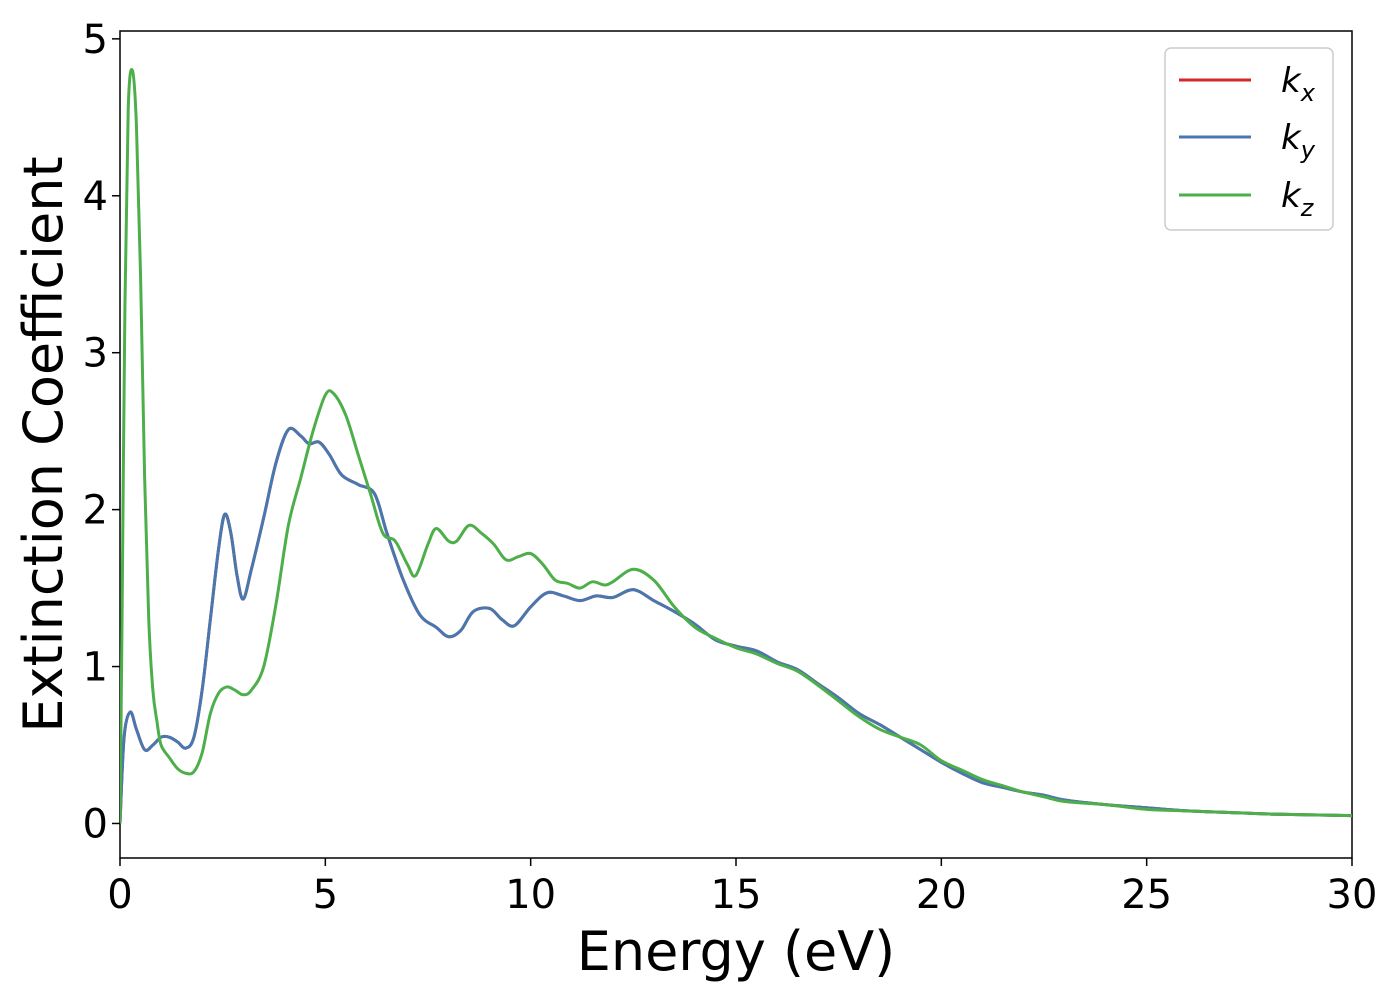 The width and height of the screenshot is (1400, 1000). I want to click on x-tick-label: 0, so click(119, 895).